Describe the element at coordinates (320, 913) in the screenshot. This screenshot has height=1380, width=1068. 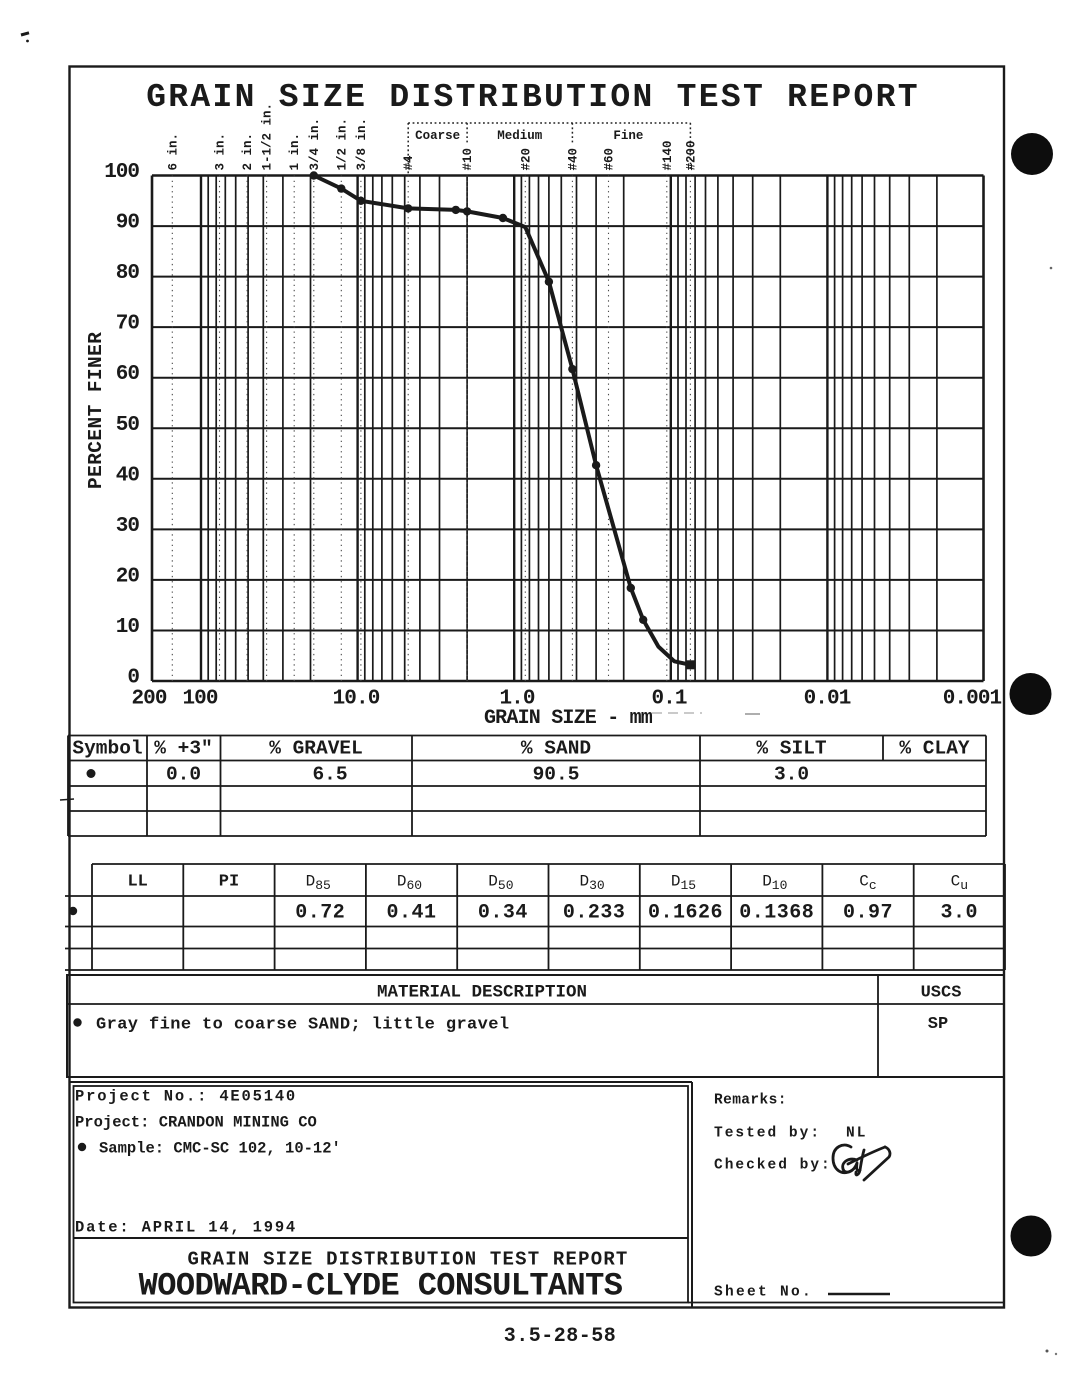
I see `svg-text: 0.72` at that location.